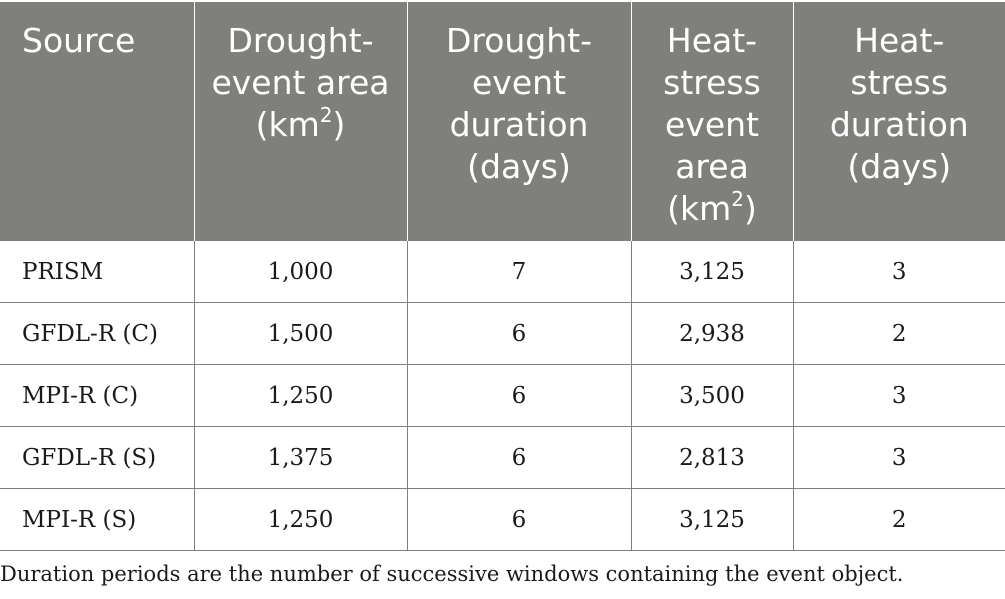  I want to click on header-heat-area-sup: 2, so click(737, 199).